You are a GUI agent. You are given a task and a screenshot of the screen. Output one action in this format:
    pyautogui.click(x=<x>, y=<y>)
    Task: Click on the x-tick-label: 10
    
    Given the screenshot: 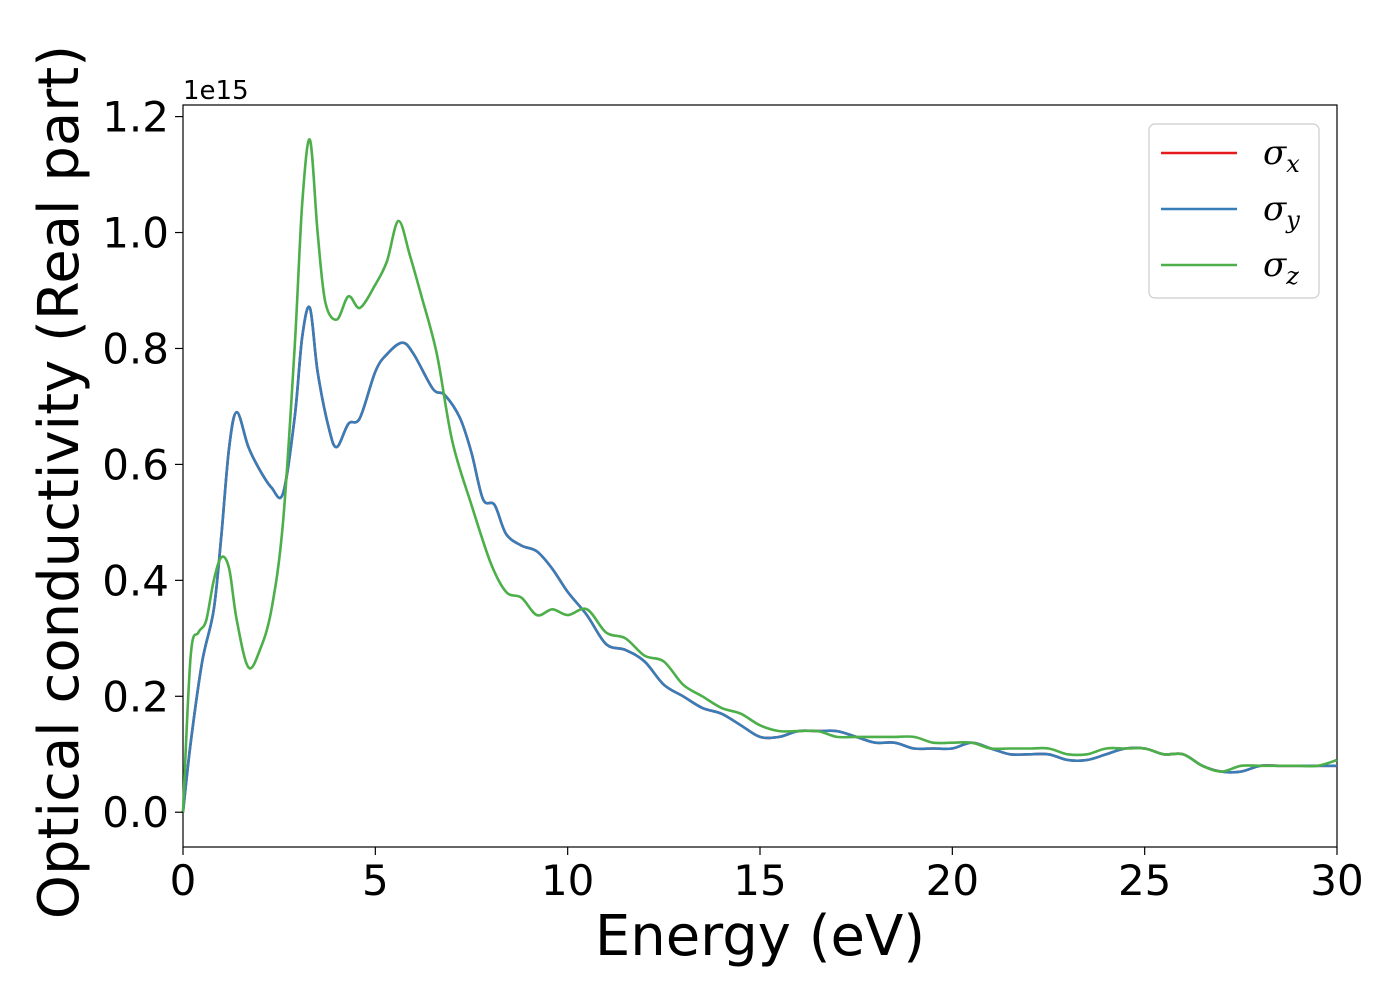 What is the action you would take?
    pyautogui.click(x=567, y=880)
    